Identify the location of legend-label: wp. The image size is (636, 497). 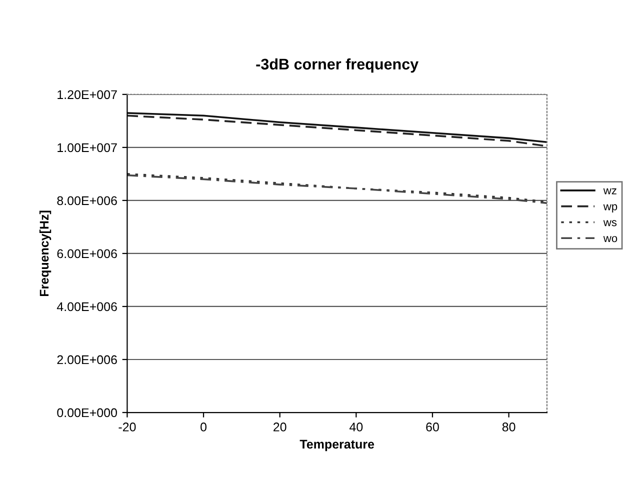
(610, 208).